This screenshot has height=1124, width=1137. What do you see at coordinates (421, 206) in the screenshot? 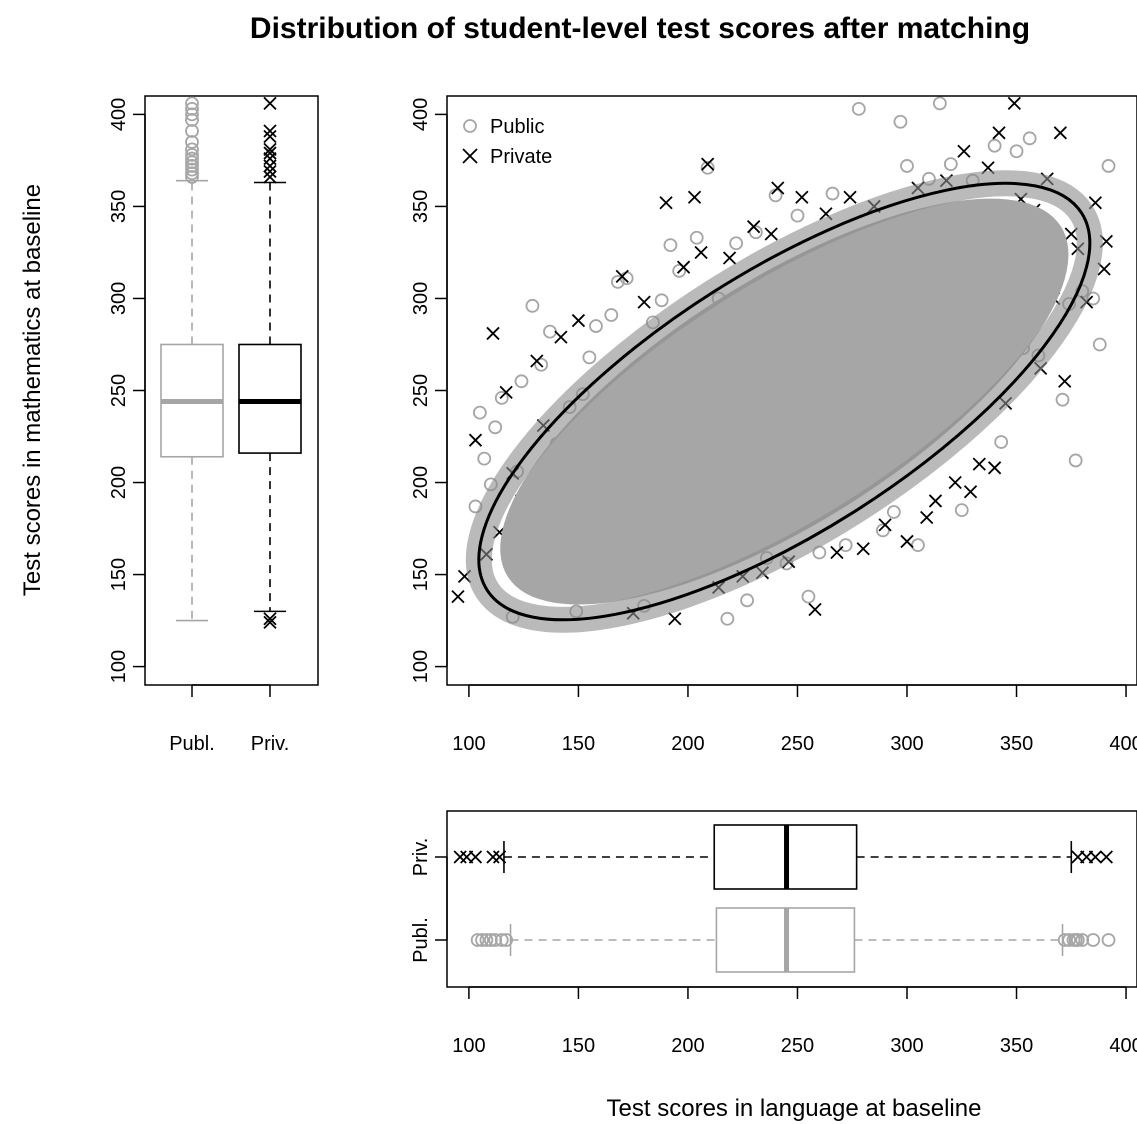
I see `y-tick-label: 350` at bounding box center [421, 206].